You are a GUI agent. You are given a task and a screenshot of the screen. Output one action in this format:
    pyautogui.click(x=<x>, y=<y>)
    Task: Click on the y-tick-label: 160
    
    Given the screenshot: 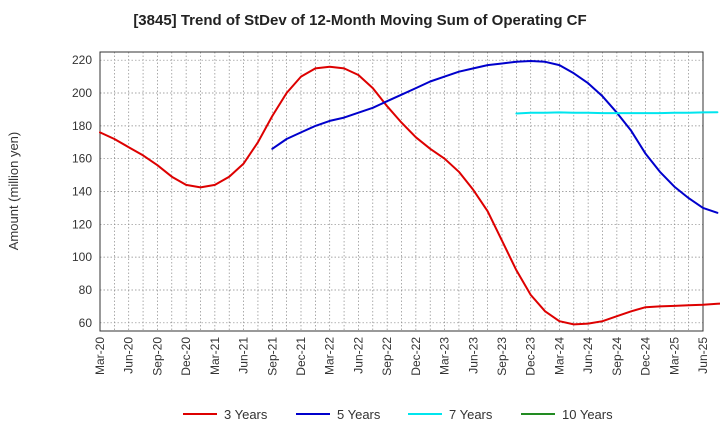 What is the action you would take?
    pyautogui.click(x=82, y=159)
    